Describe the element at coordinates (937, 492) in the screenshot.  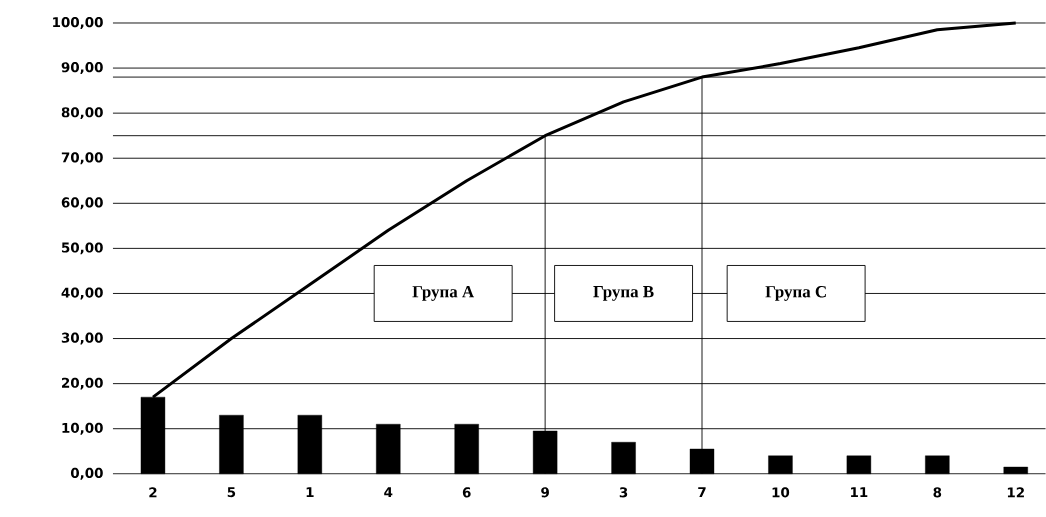
I see `x-tick-label: 8` at that location.